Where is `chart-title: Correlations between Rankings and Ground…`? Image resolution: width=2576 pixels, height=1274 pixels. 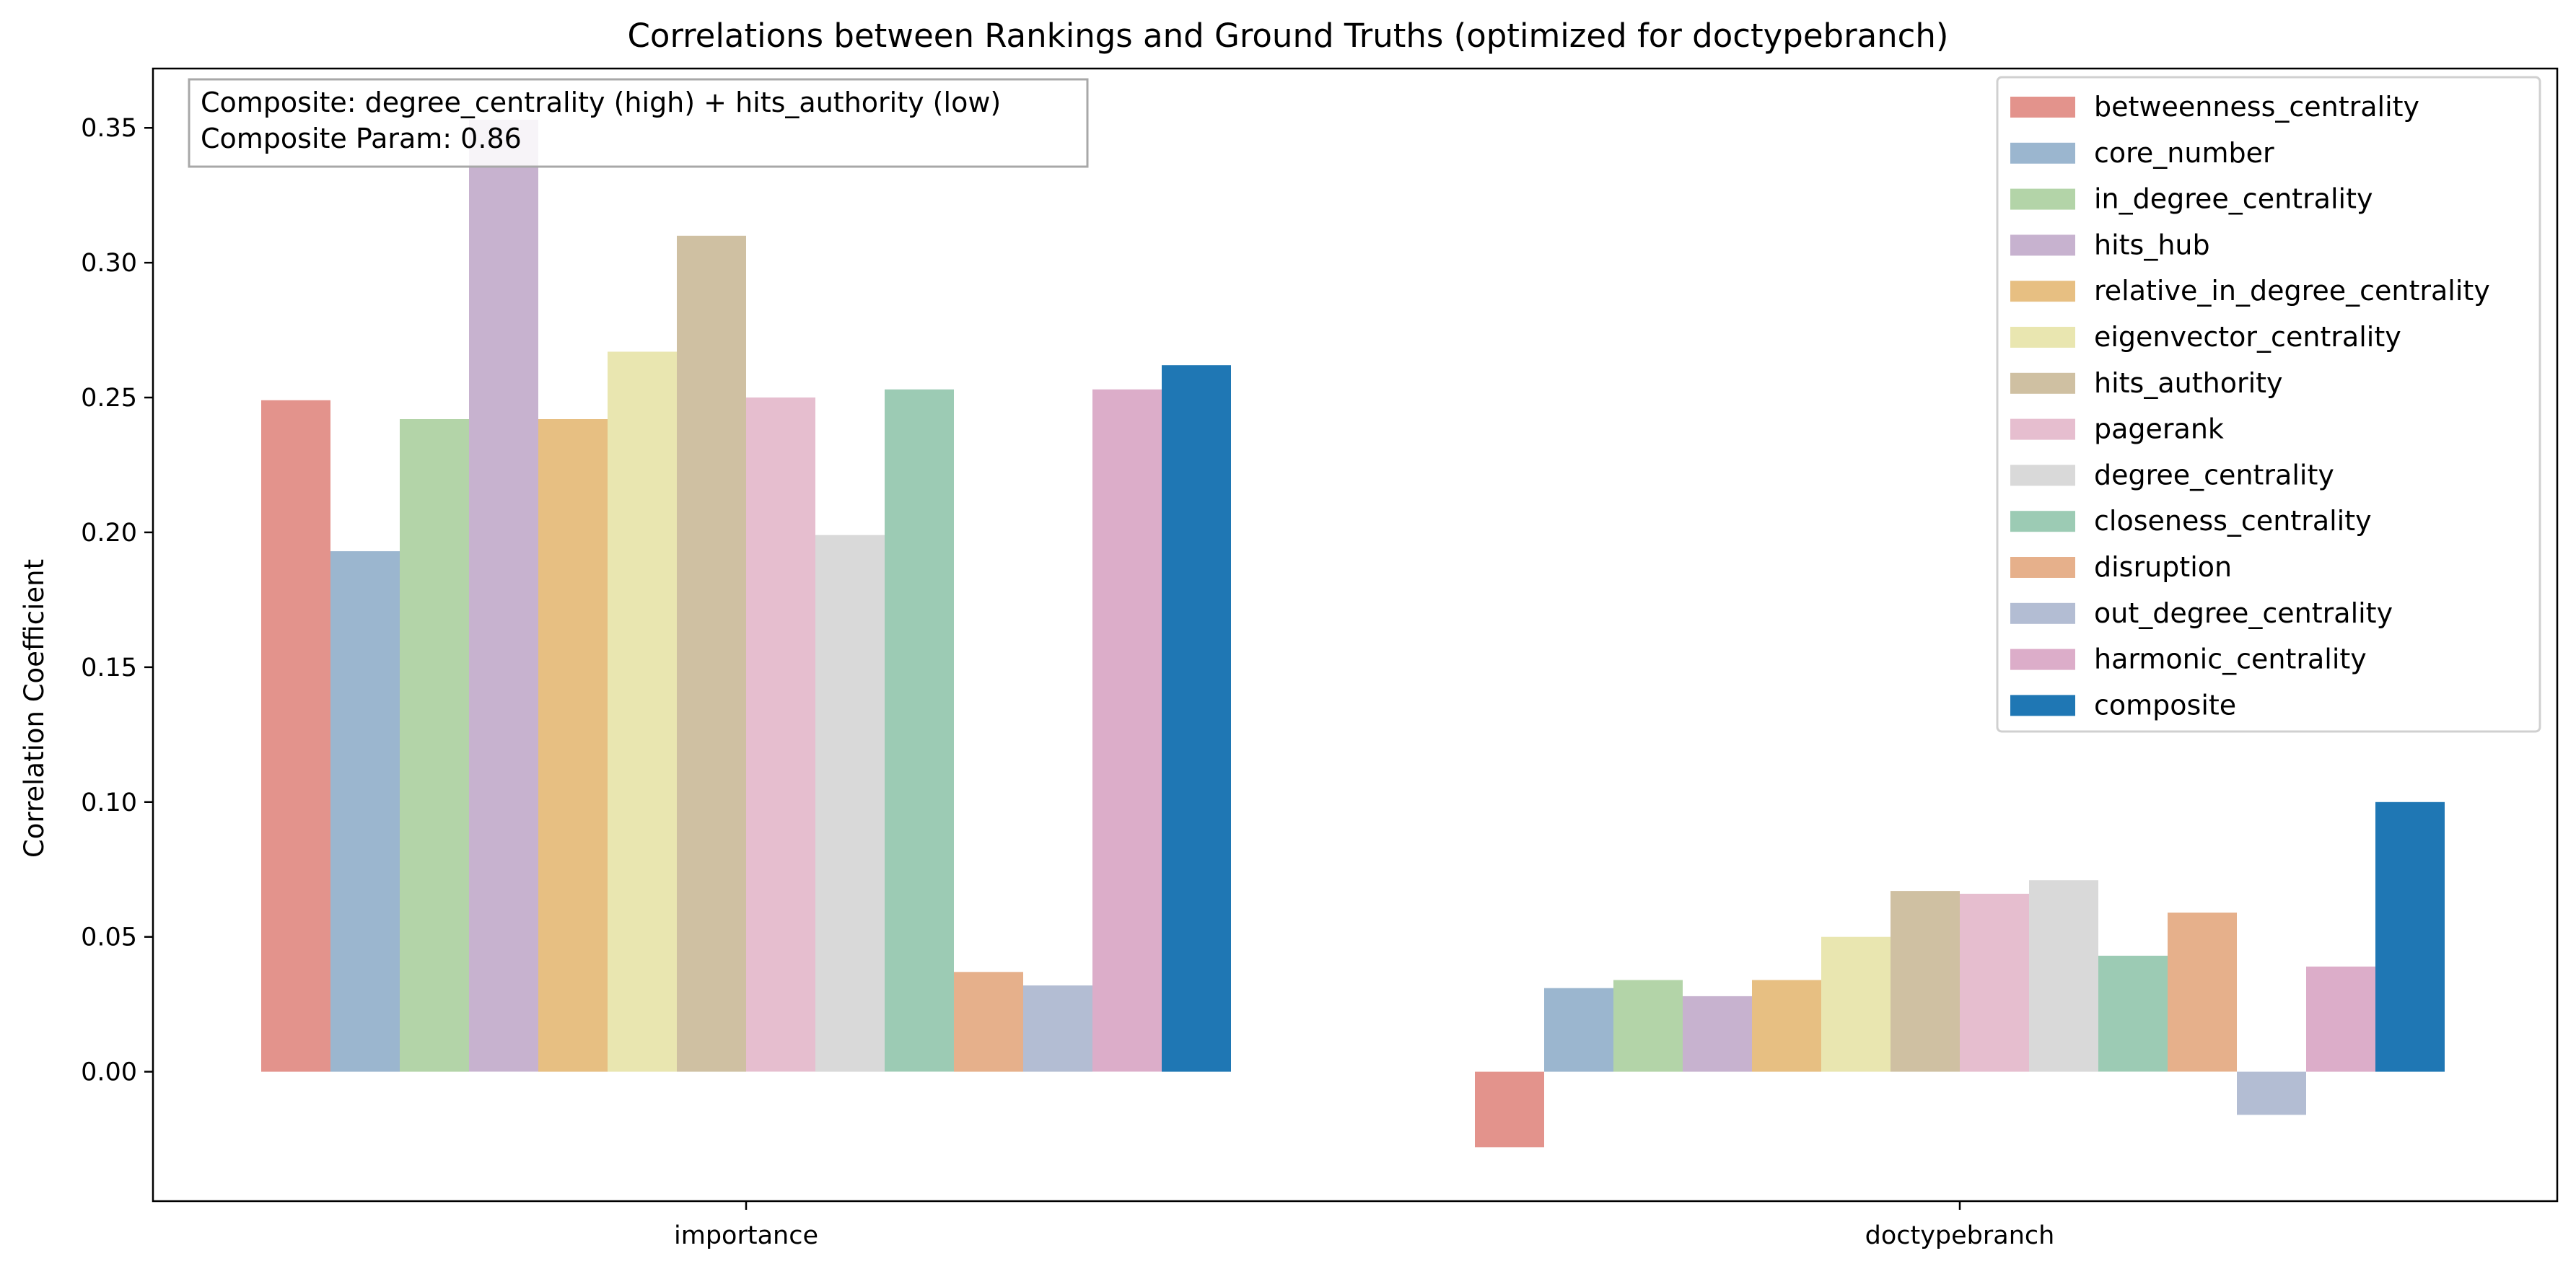 chart-title: Correlations between Rankings and Ground… is located at coordinates (1288, 36).